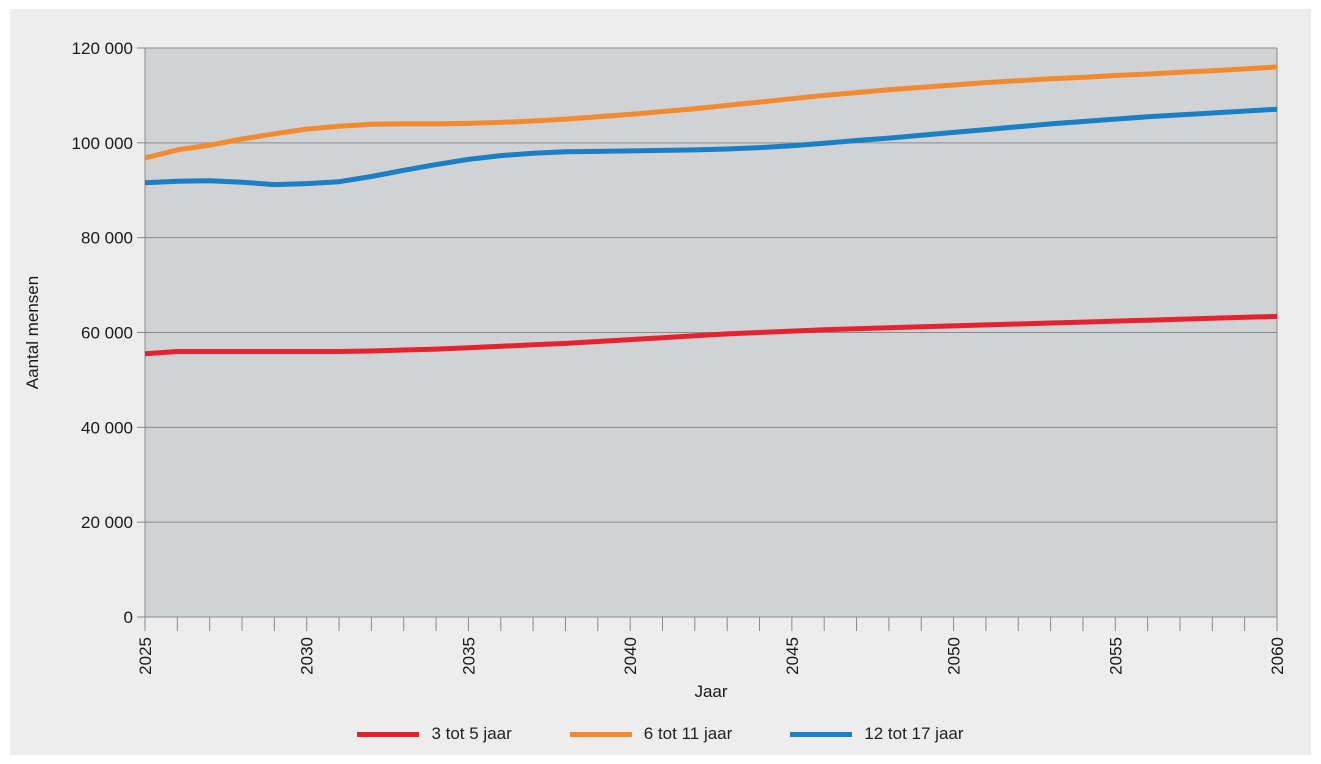  Describe the element at coordinates (630, 656) in the screenshot. I see `x-tick-label: 2040` at that location.